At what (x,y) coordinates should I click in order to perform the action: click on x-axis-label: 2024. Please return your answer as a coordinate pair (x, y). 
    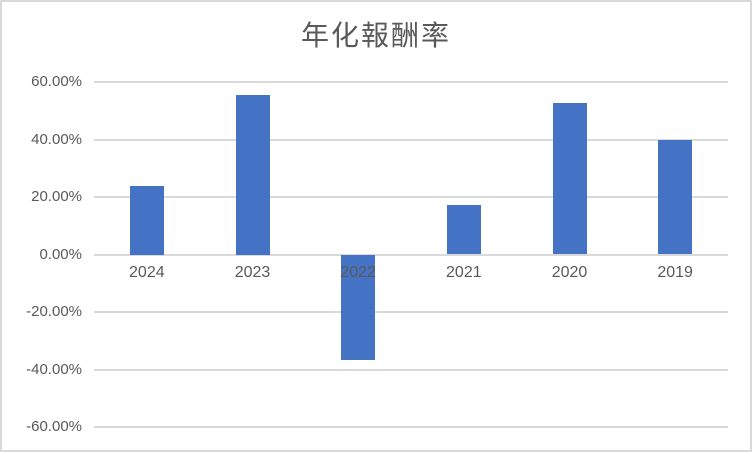
    Looking at the image, I should click on (147, 272).